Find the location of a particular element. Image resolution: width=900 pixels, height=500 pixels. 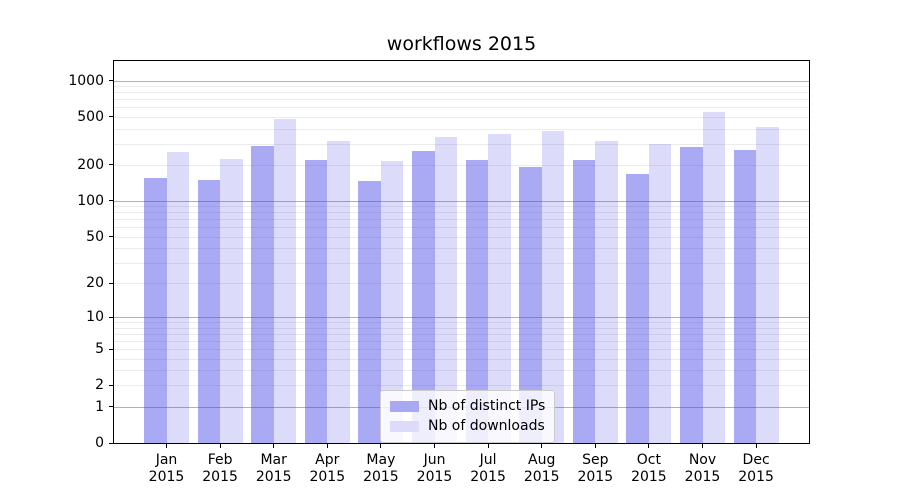

bar-distinct-ips-mar is located at coordinates (262, 294).